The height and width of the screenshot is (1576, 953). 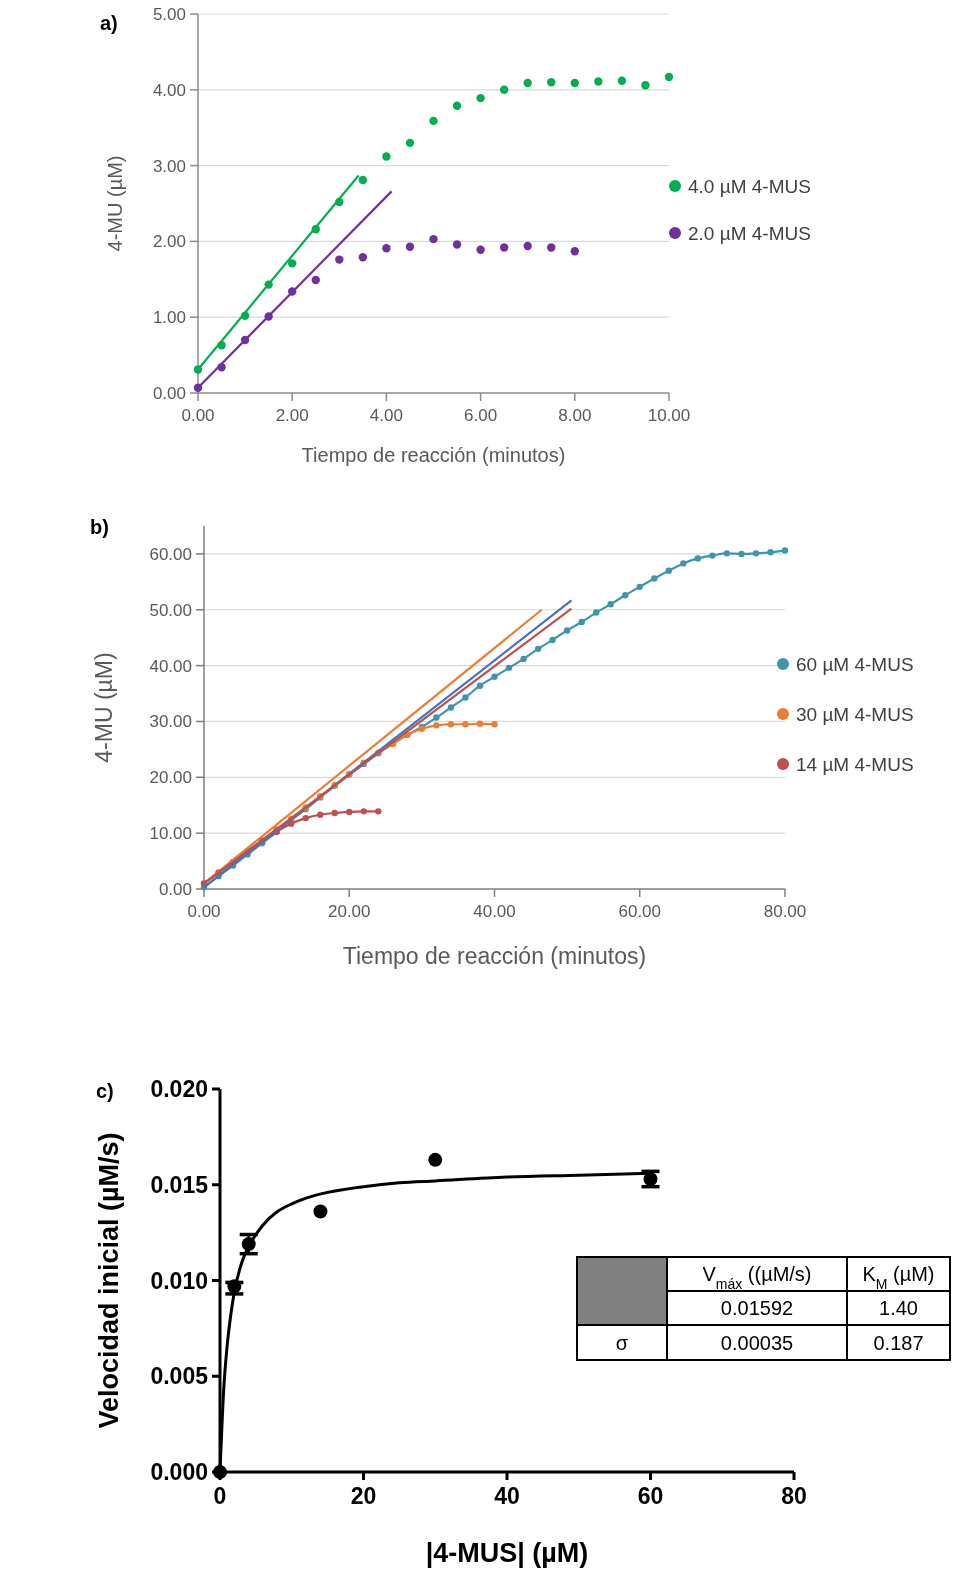 I want to click on y-tick-label: 2.00, so click(x=169, y=242).